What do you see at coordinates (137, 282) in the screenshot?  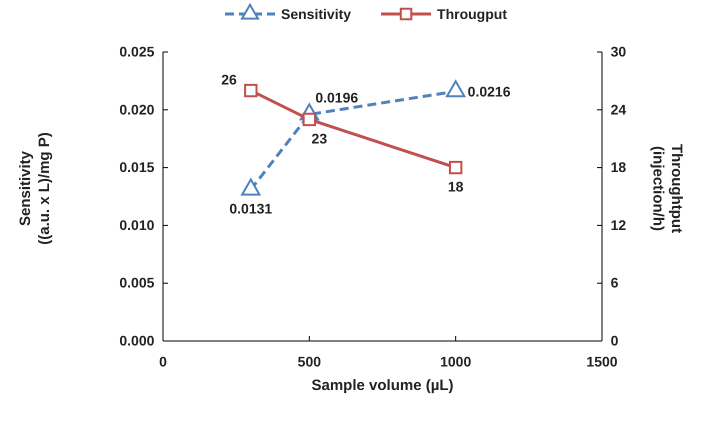 I see `y-tick-label: 0.005` at bounding box center [137, 282].